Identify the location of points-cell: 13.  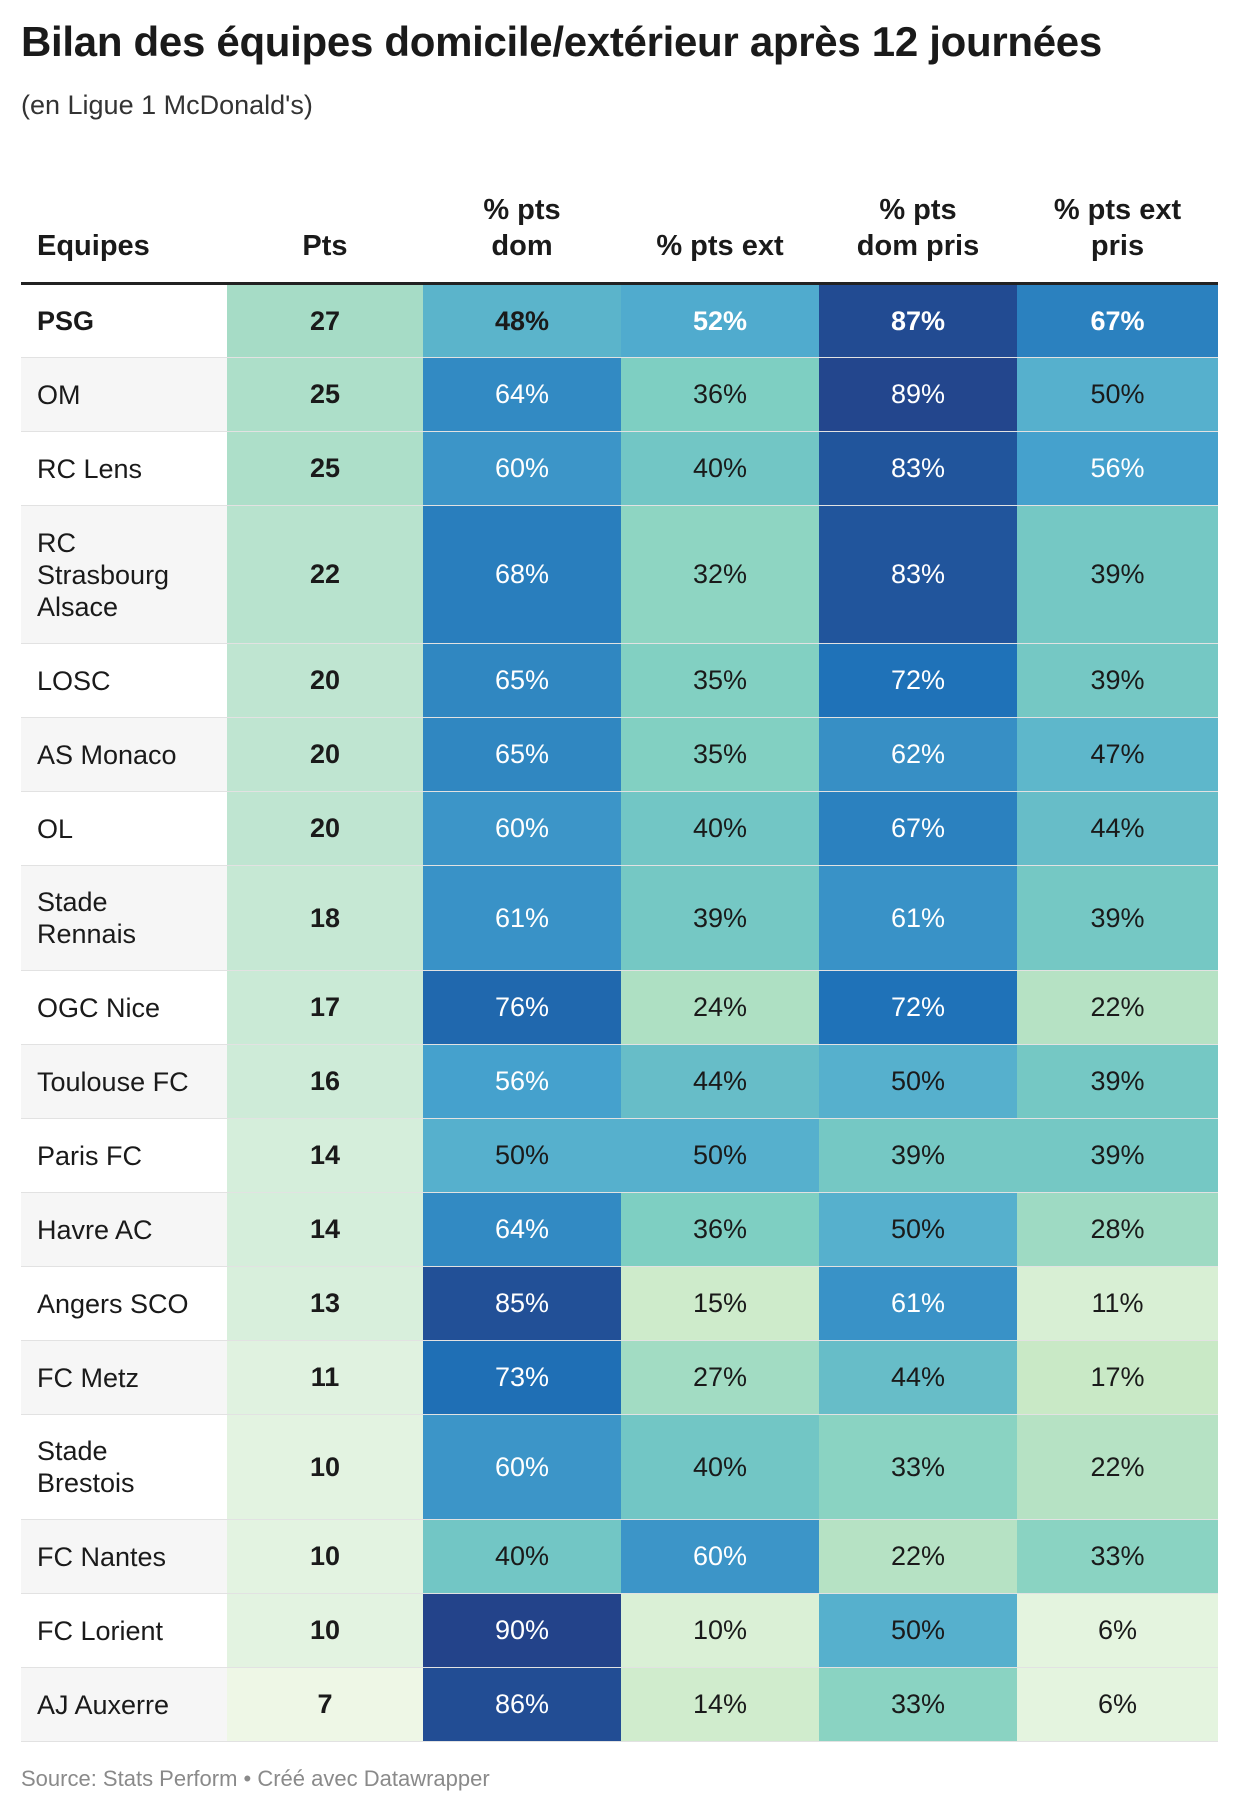
(325, 1303).